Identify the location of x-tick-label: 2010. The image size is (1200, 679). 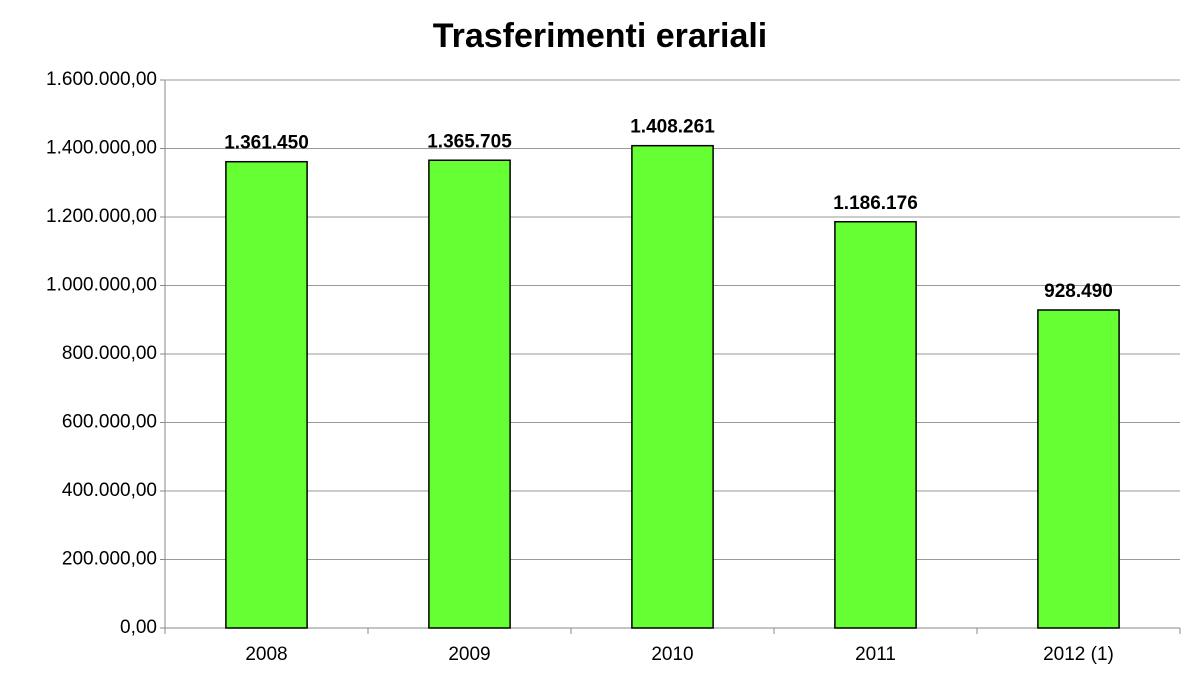
(672, 654).